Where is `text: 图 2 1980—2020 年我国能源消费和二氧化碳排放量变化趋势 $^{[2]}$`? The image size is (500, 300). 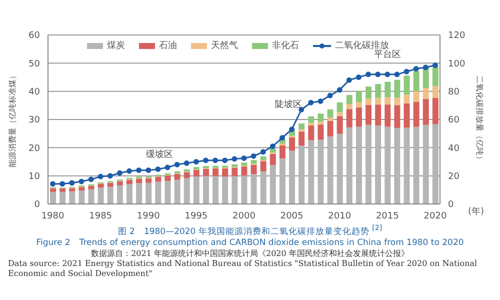 text: 图 2 1980—2020 年我国能源消费和二氧化碳排放量变化趋势 $^{[2]}$ is located at coordinates (250, 230).